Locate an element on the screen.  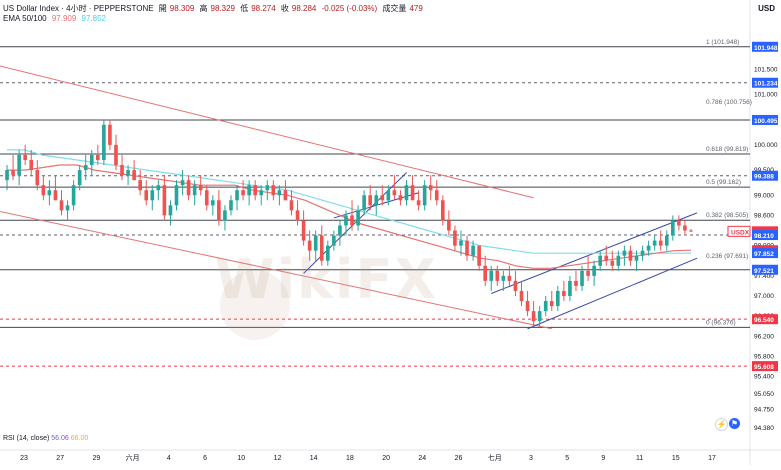
y-tick-label: 94.750 is located at coordinates (764, 409).